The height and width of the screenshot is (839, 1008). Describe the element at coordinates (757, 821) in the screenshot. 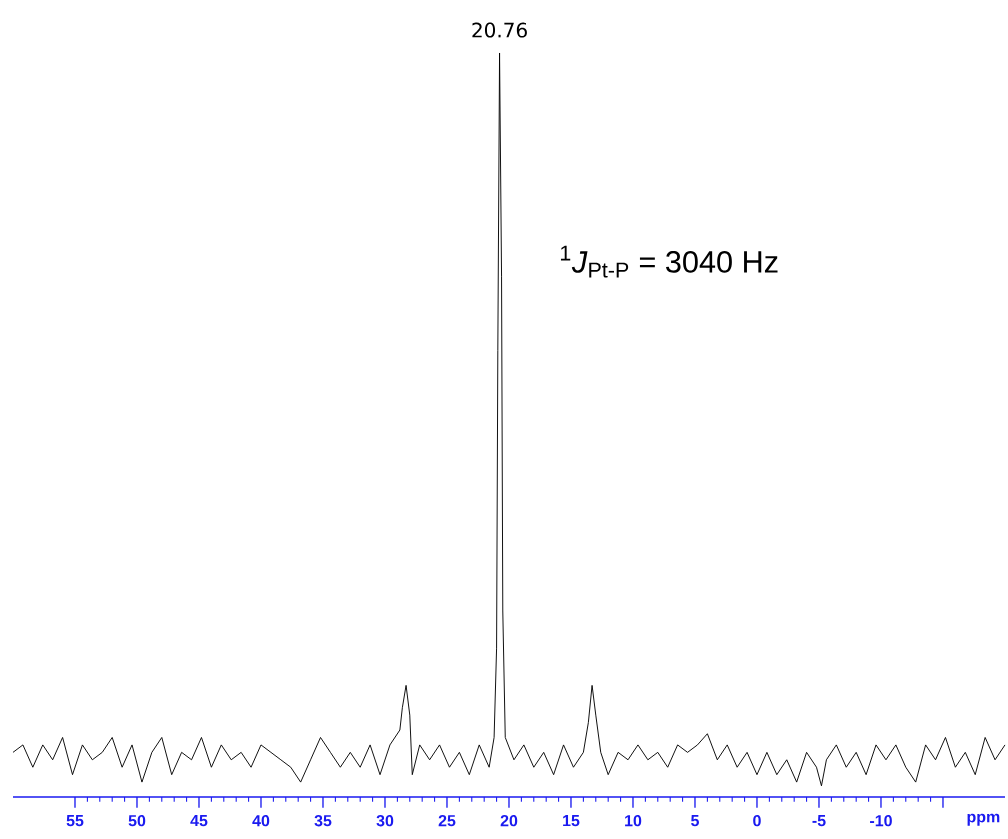

I see `x-tick-label: 0` at that location.